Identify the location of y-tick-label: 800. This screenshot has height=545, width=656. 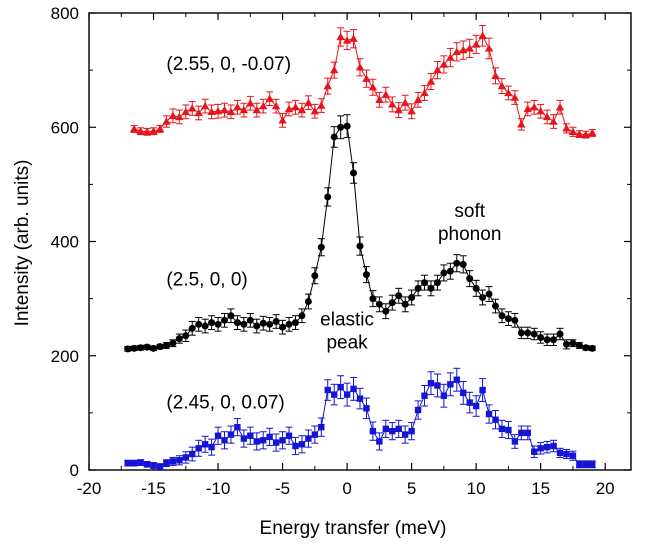
(65, 13).